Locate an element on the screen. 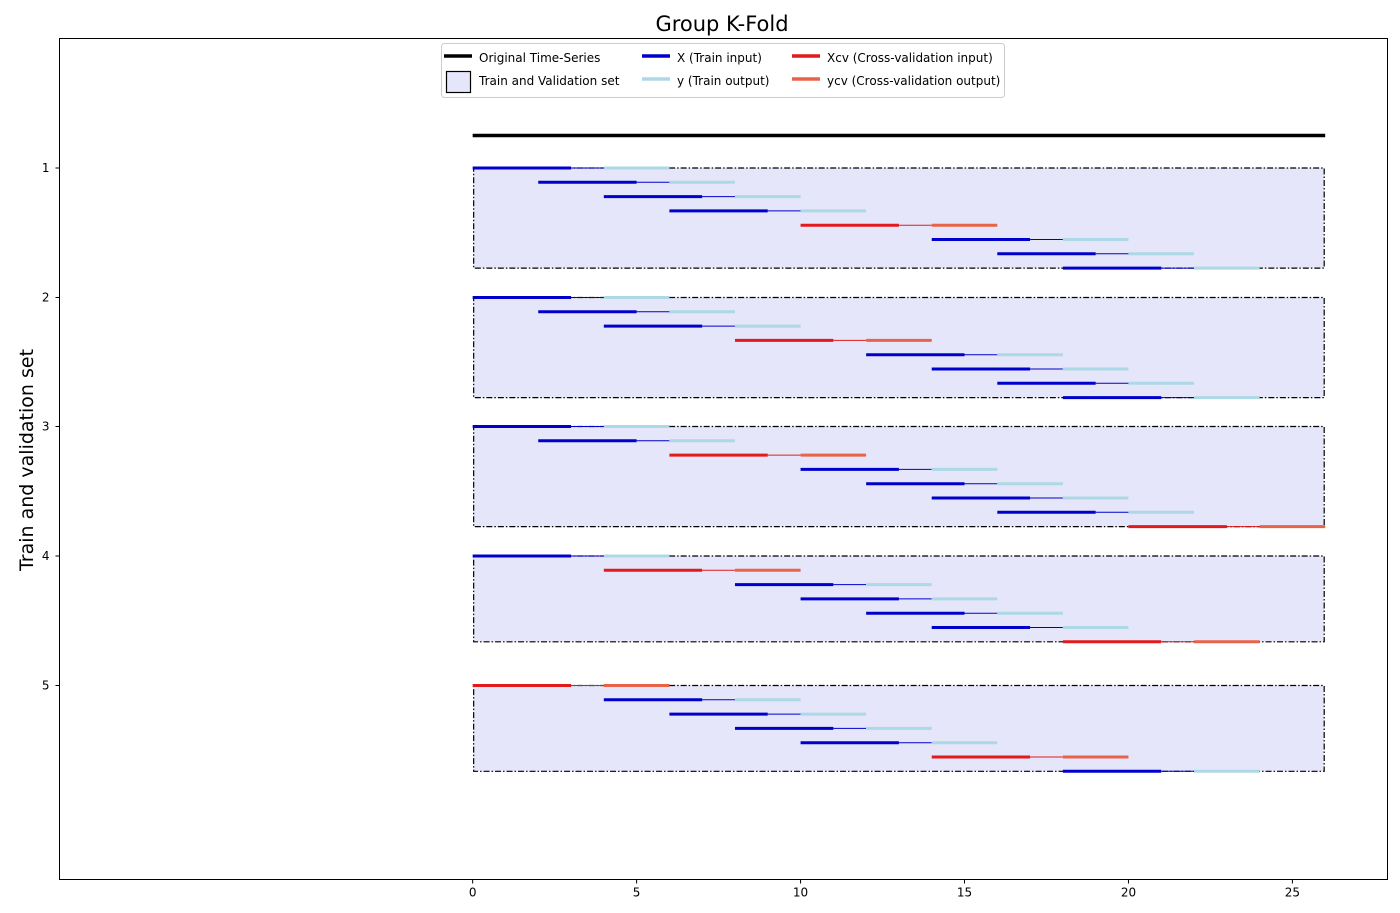 The image size is (1400, 913). legend-label-original: Original Time-Series is located at coordinates (539, 58).